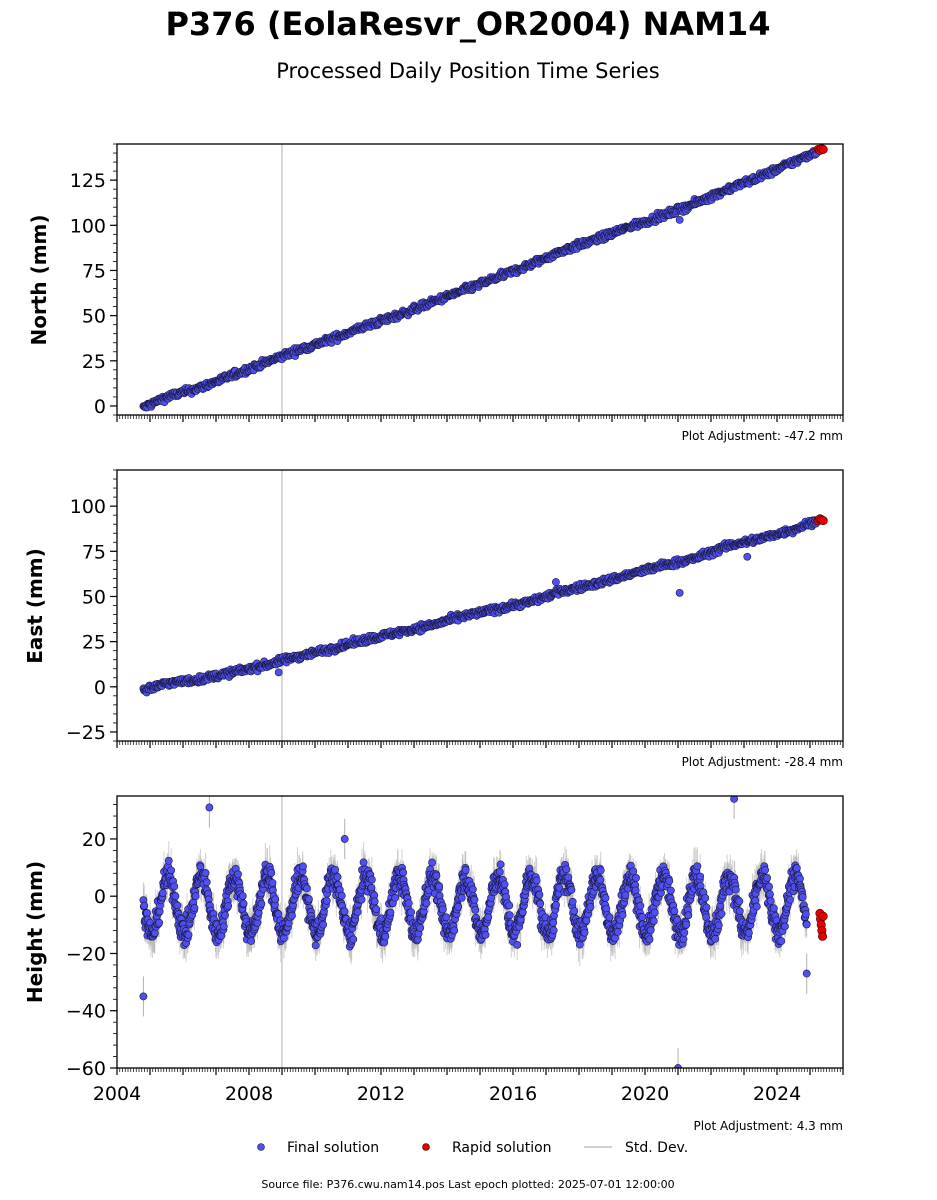  What do you see at coordinates (768, 1126) in the screenshot?
I see `height-plot-adjustment: Plot Adjustment: 4.3 mm` at bounding box center [768, 1126].